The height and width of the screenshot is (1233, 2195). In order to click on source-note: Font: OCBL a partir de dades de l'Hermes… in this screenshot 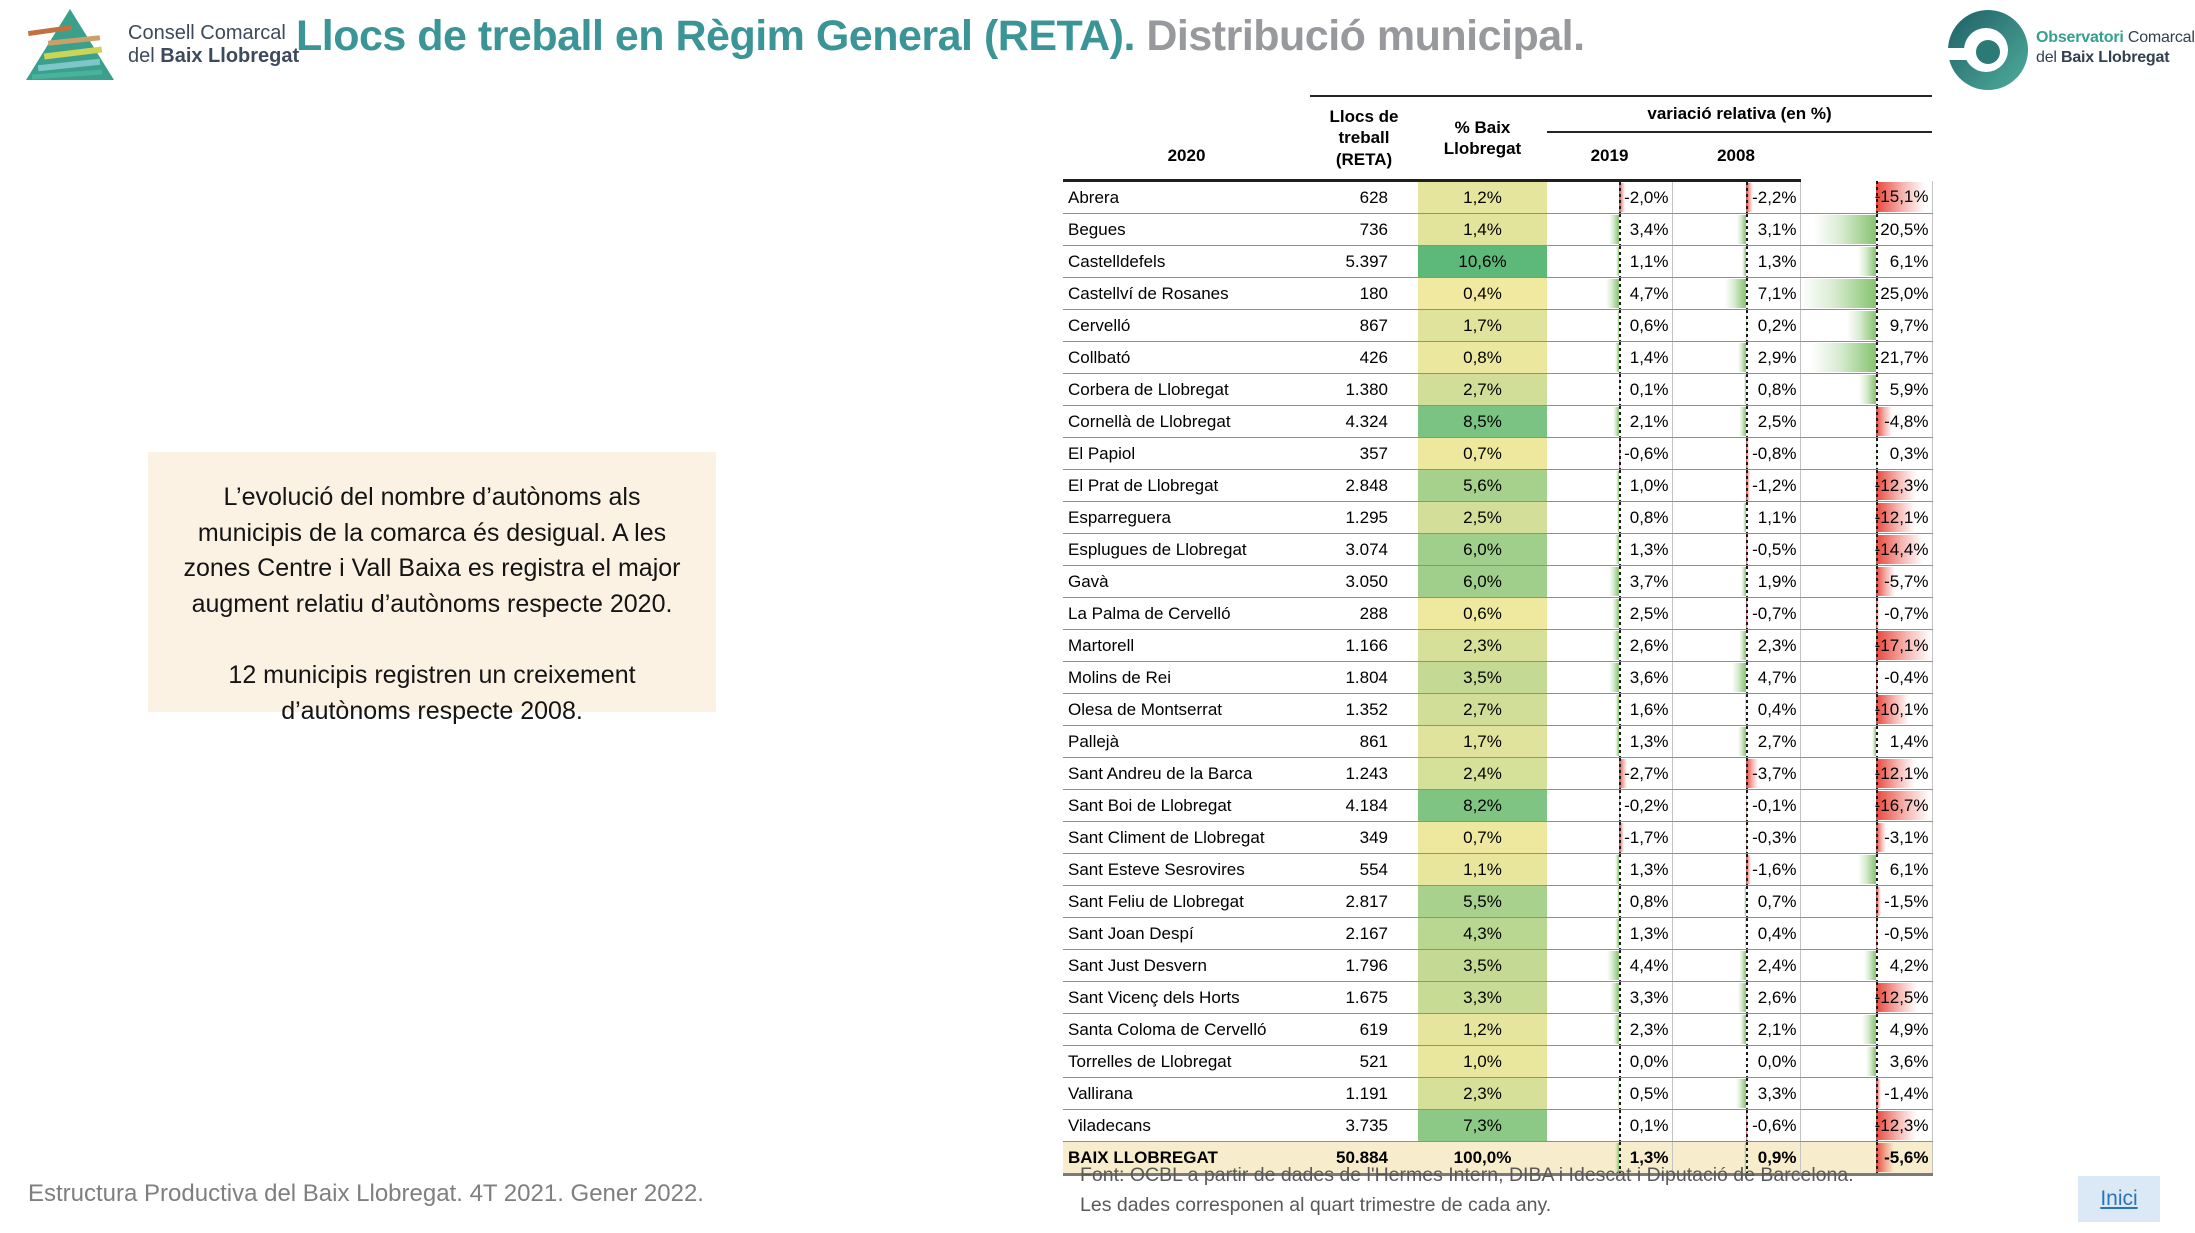, I will do `click(1467, 1190)`.